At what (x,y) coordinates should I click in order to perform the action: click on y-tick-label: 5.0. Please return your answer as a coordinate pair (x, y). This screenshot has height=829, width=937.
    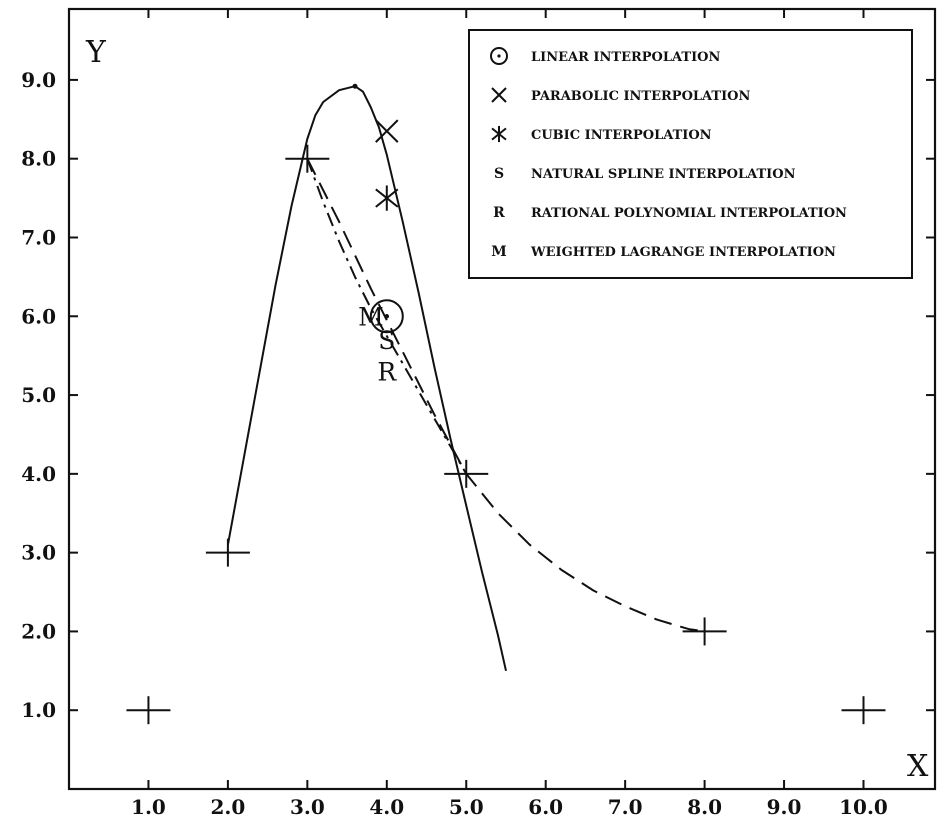
    Looking at the image, I should click on (38, 395).